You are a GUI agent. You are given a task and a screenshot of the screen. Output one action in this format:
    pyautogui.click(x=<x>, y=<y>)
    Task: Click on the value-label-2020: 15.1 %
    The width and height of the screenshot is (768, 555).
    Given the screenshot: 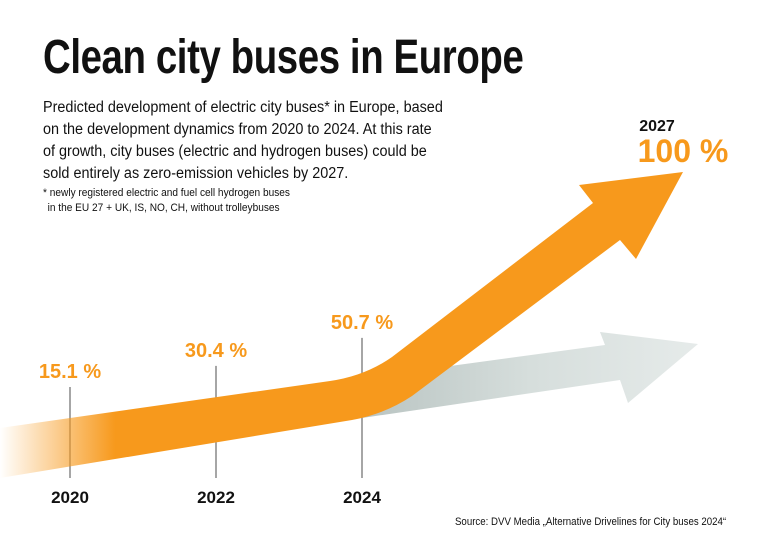 What is the action you would take?
    pyautogui.click(x=70, y=372)
    